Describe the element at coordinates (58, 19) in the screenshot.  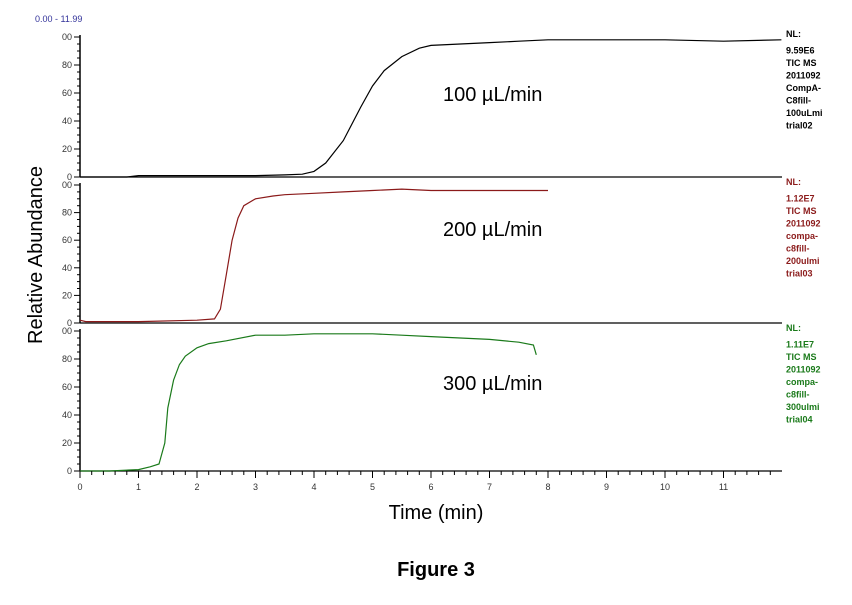
I see `time-range-label: 0.00 - 11.99` at that location.